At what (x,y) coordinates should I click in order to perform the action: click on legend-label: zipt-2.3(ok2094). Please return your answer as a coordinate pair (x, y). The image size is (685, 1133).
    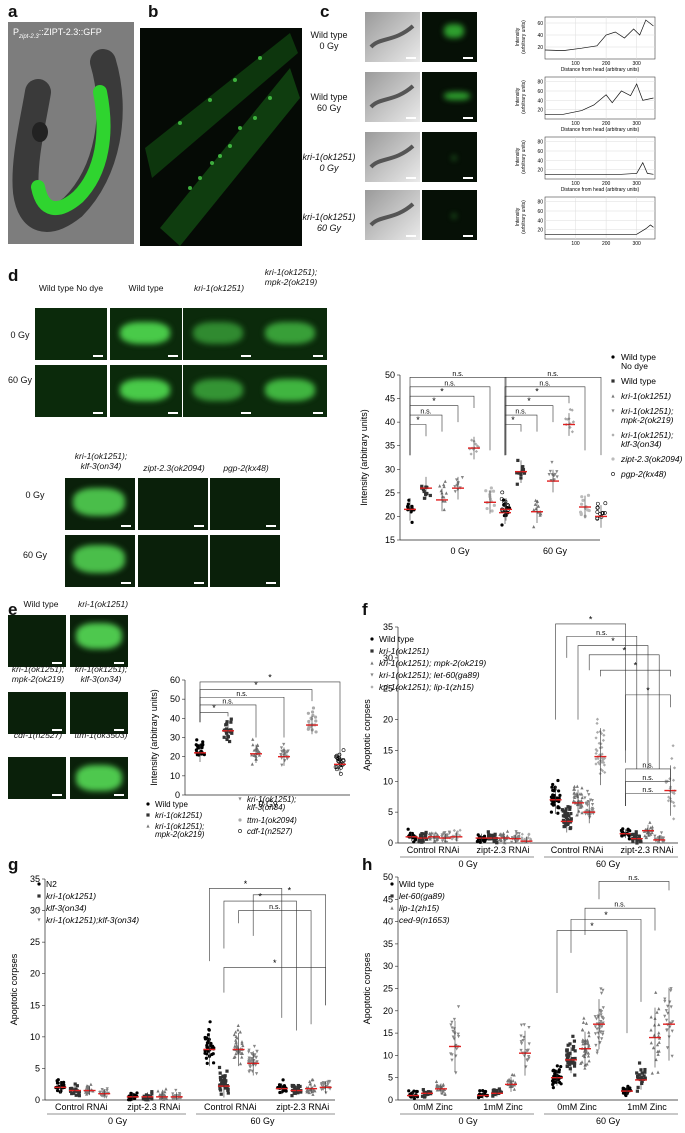
    Looking at the image, I should click on (651, 459).